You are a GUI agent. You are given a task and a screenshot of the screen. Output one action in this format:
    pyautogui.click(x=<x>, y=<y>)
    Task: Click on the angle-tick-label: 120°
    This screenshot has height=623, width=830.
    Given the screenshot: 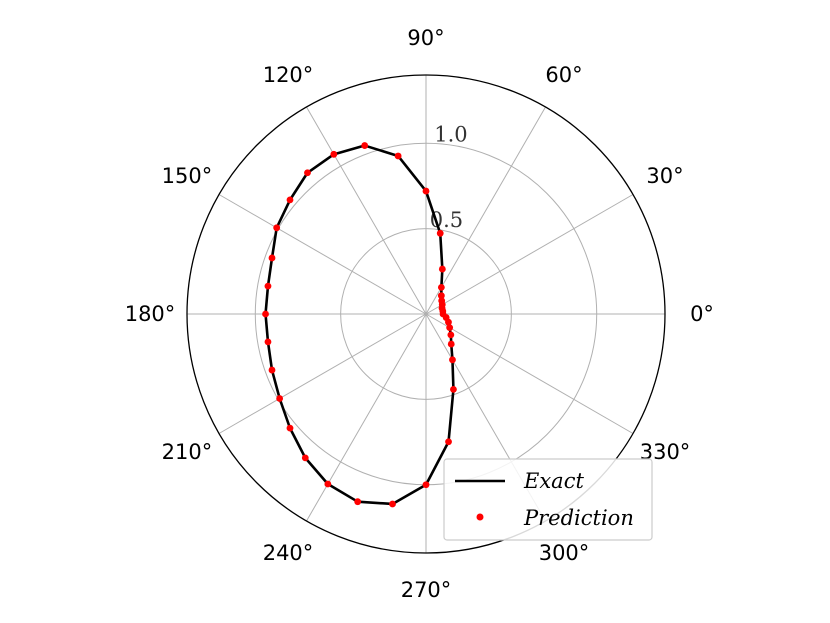 What is the action you would take?
    pyautogui.click(x=288, y=75)
    